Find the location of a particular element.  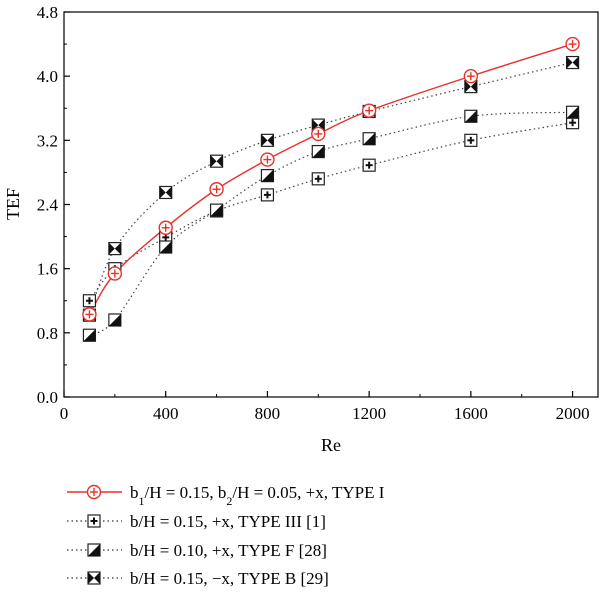

legend-point-square-plus is located at coordinates (94, 521).